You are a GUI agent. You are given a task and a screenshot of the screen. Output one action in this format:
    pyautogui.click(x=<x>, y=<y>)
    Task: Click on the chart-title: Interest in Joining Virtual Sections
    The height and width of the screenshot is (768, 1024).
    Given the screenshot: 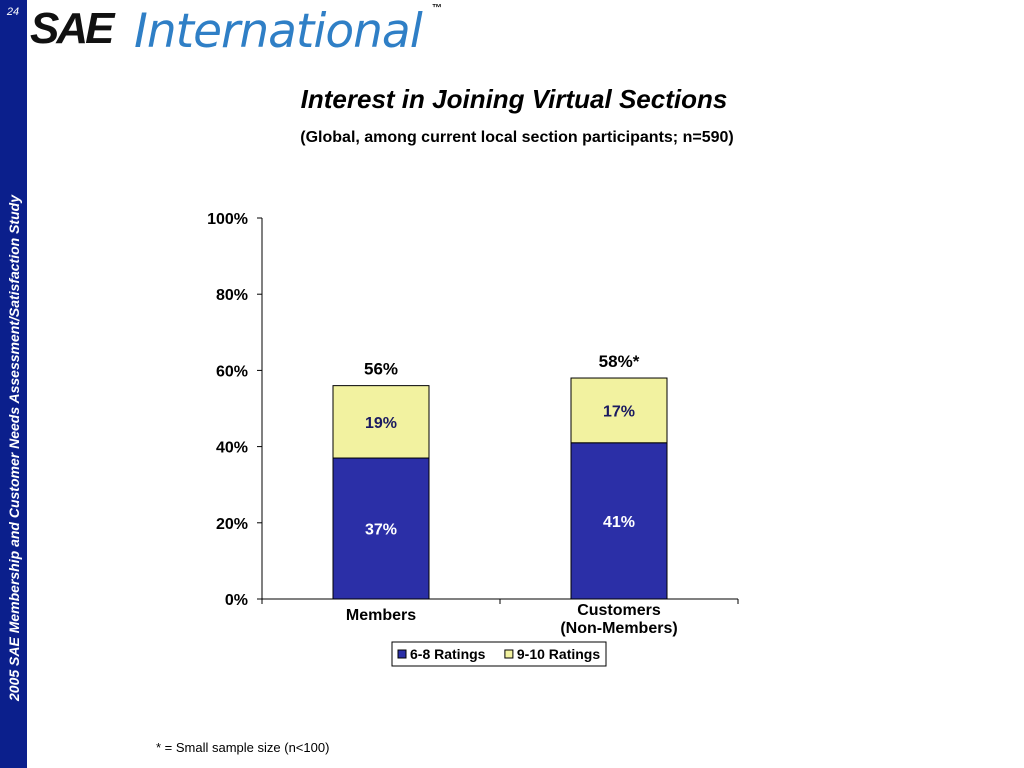 What is the action you would take?
    pyautogui.click(x=514, y=99)
    